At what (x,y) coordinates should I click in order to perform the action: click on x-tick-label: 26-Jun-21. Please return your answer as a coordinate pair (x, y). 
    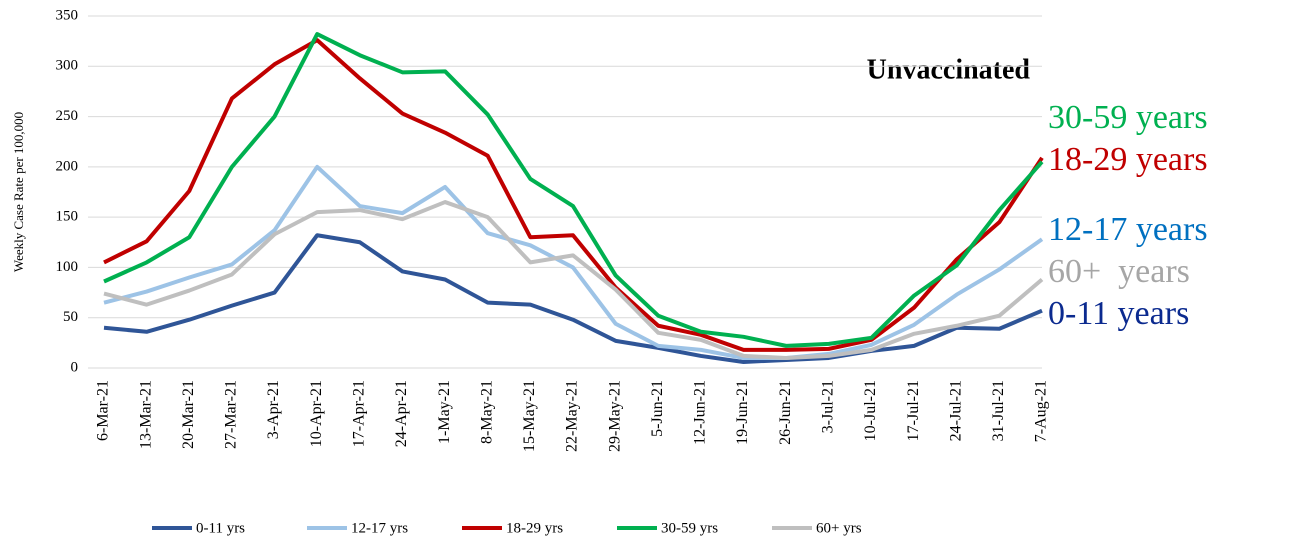
    Looking at the image, I should click on (785, 412).